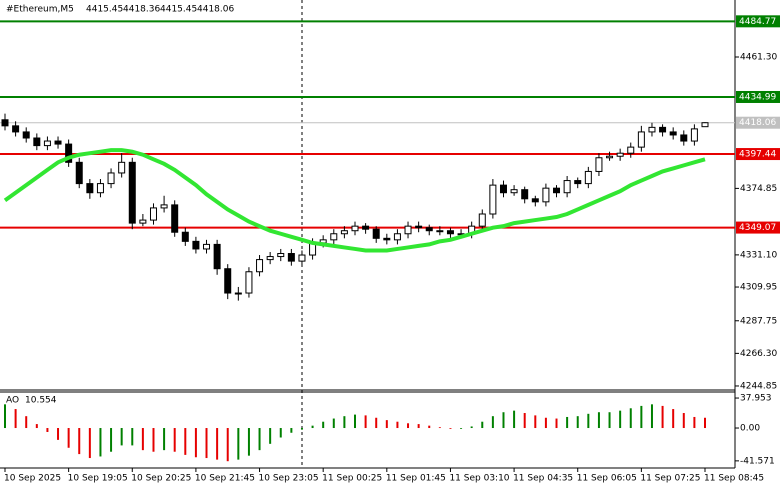  I want to click on ohlc-low: 4415.45, so click(178, 10).